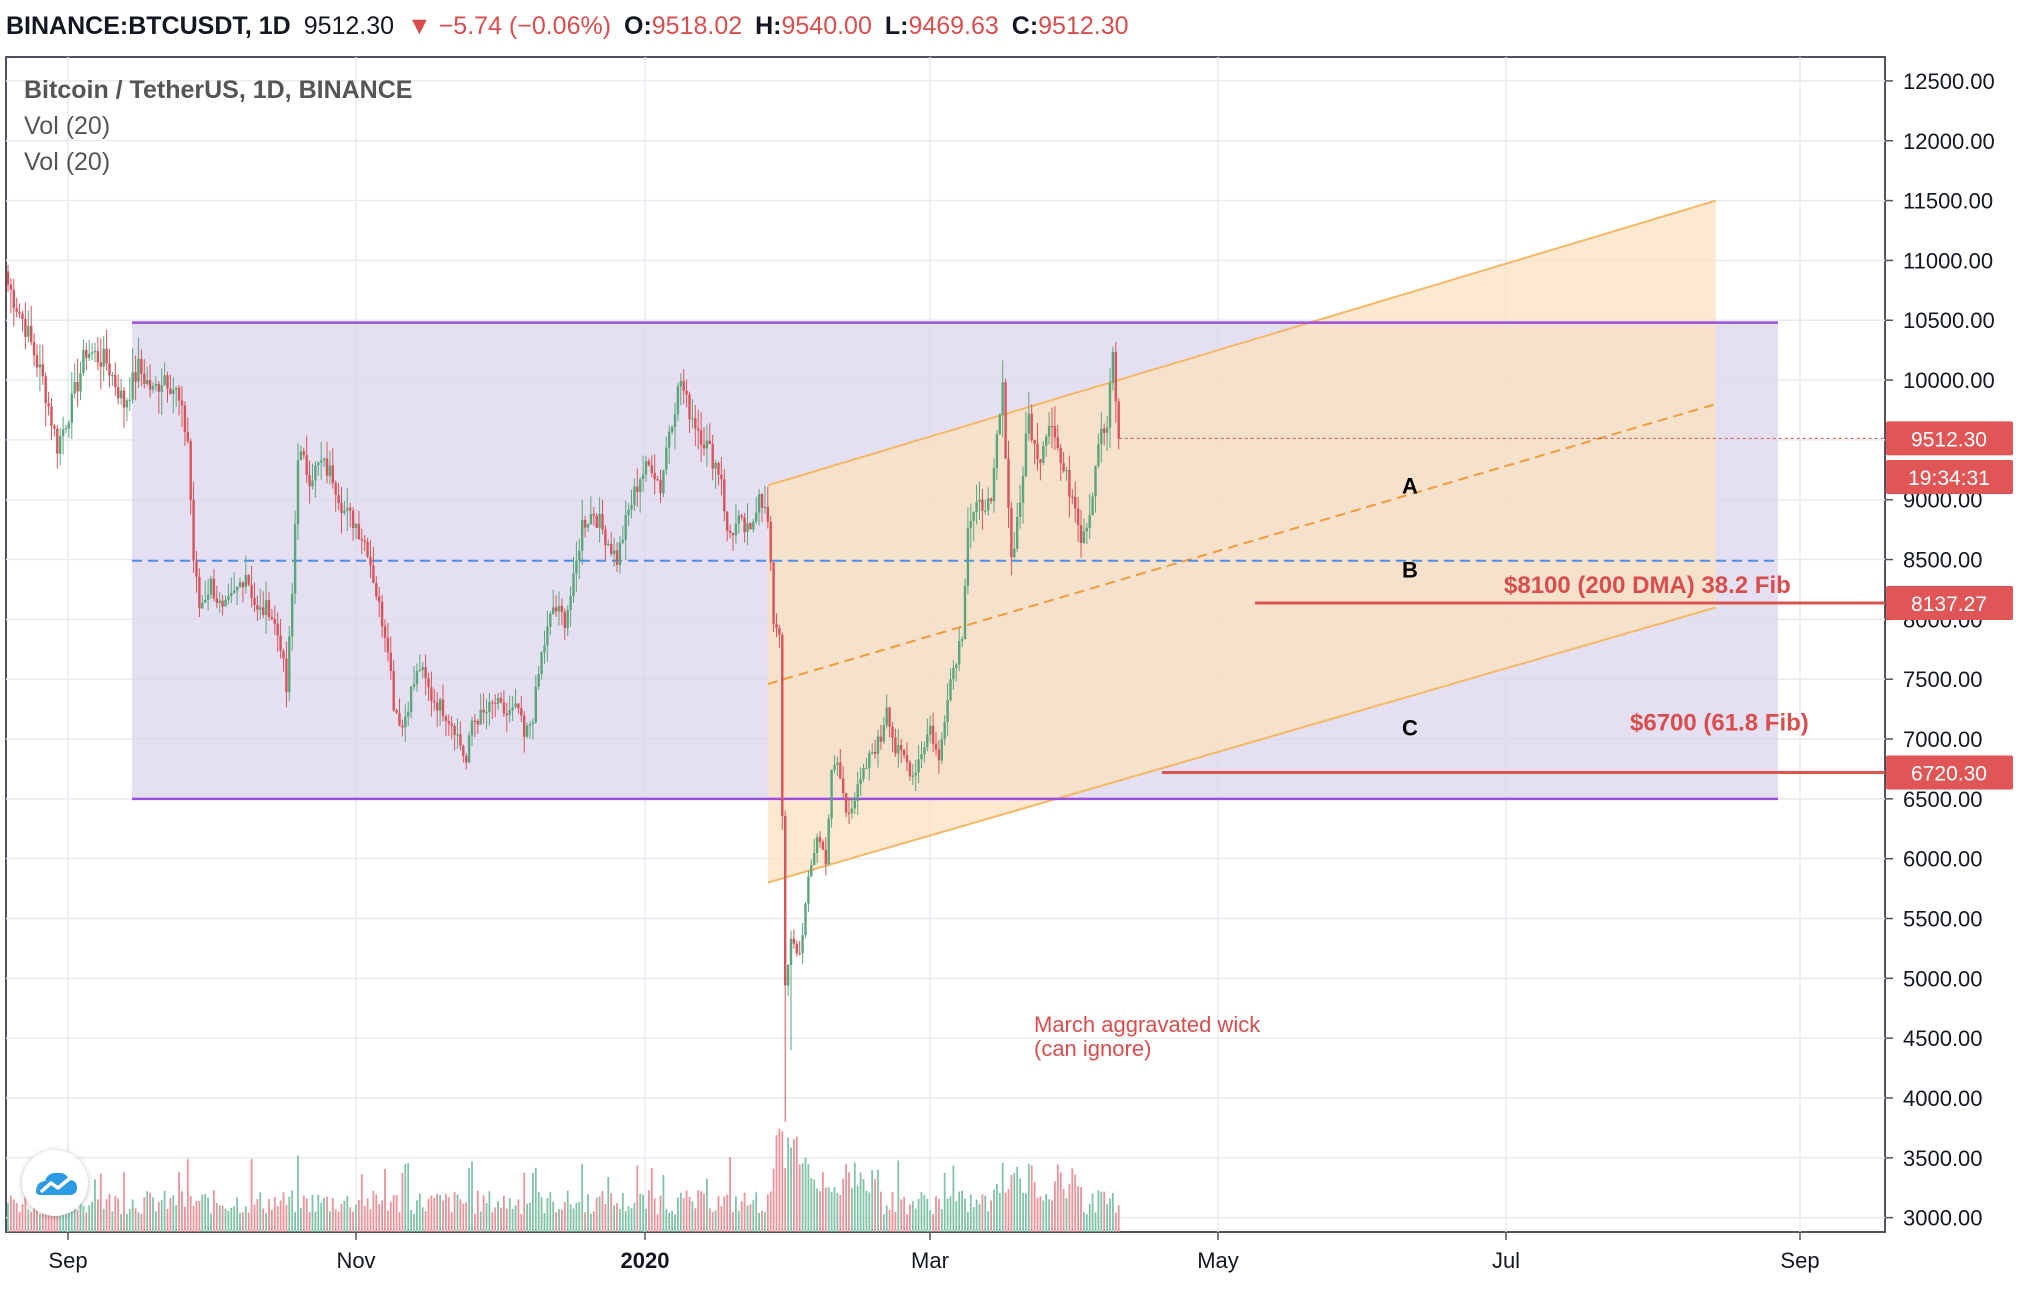  What do you see at coordinates (55, 1183) in the screenshot?
I see `tradingview-logo` at bounding box center [55, 1183].